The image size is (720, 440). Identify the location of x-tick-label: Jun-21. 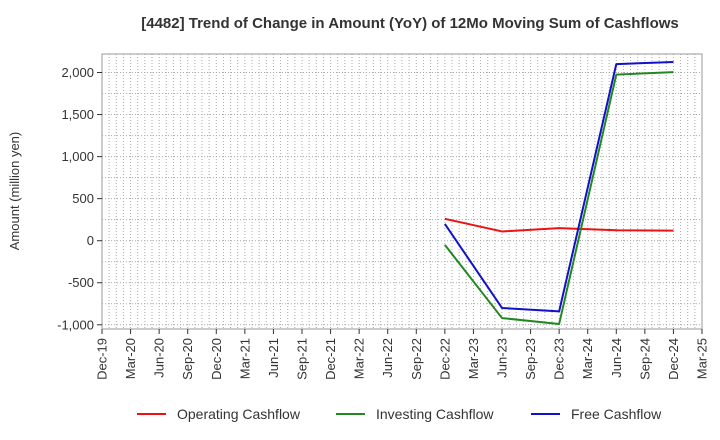
(273, 358).